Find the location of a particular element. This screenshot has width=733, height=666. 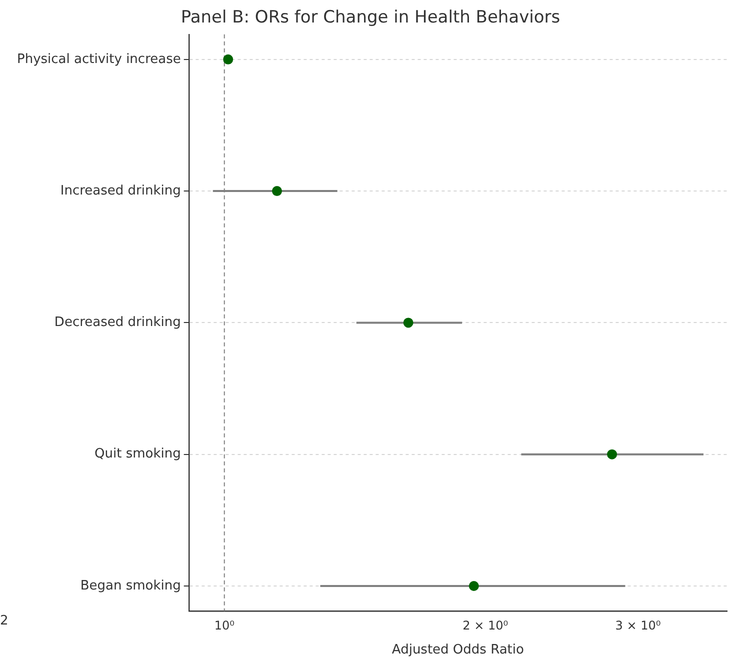

x-axis-title: Adjusted Odds Ratio is located at coordinates (458, 650).